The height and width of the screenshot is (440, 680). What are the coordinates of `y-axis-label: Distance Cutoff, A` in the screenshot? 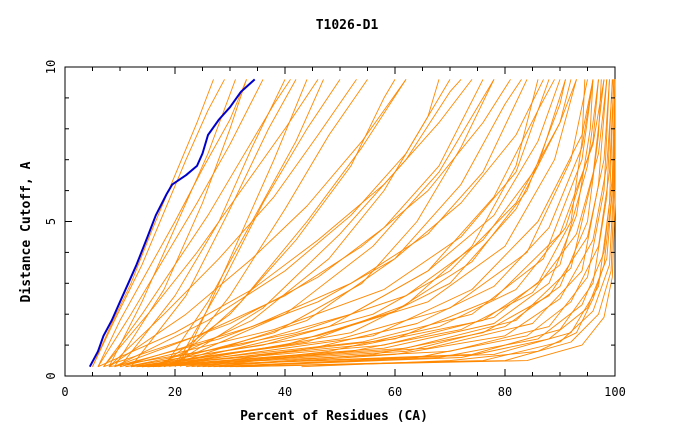 It's located at (26, 231).